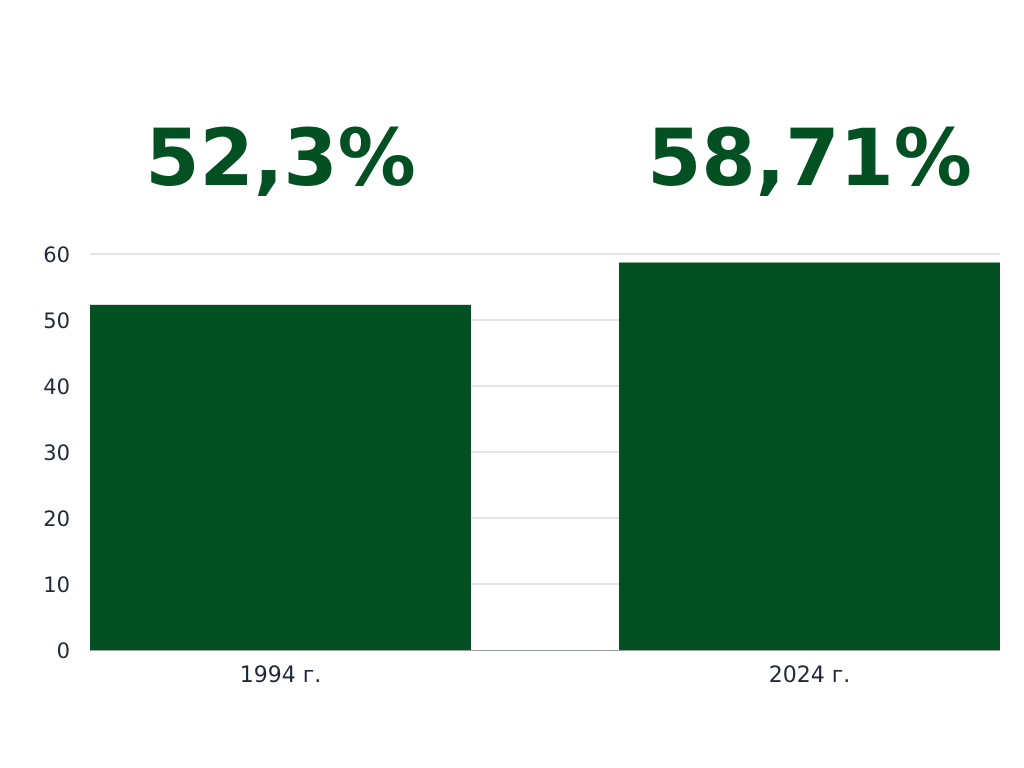  Describe the element at coordinates (56, 321) in the screenshot. I see `y-tick-label: 50` at that location.